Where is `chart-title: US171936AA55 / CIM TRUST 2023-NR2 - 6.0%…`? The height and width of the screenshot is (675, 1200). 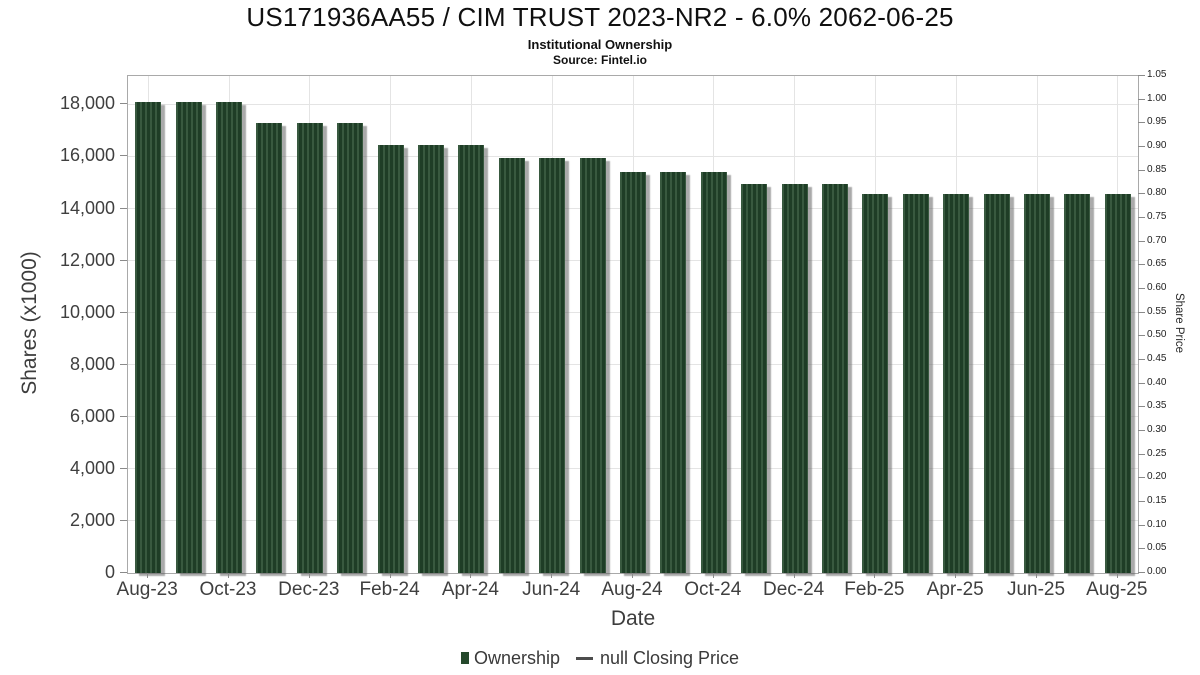
chart-title: US171936AA55 / CIM TRUST 2023-NR2 - 6.0%… is located at coordinates (600, 17).